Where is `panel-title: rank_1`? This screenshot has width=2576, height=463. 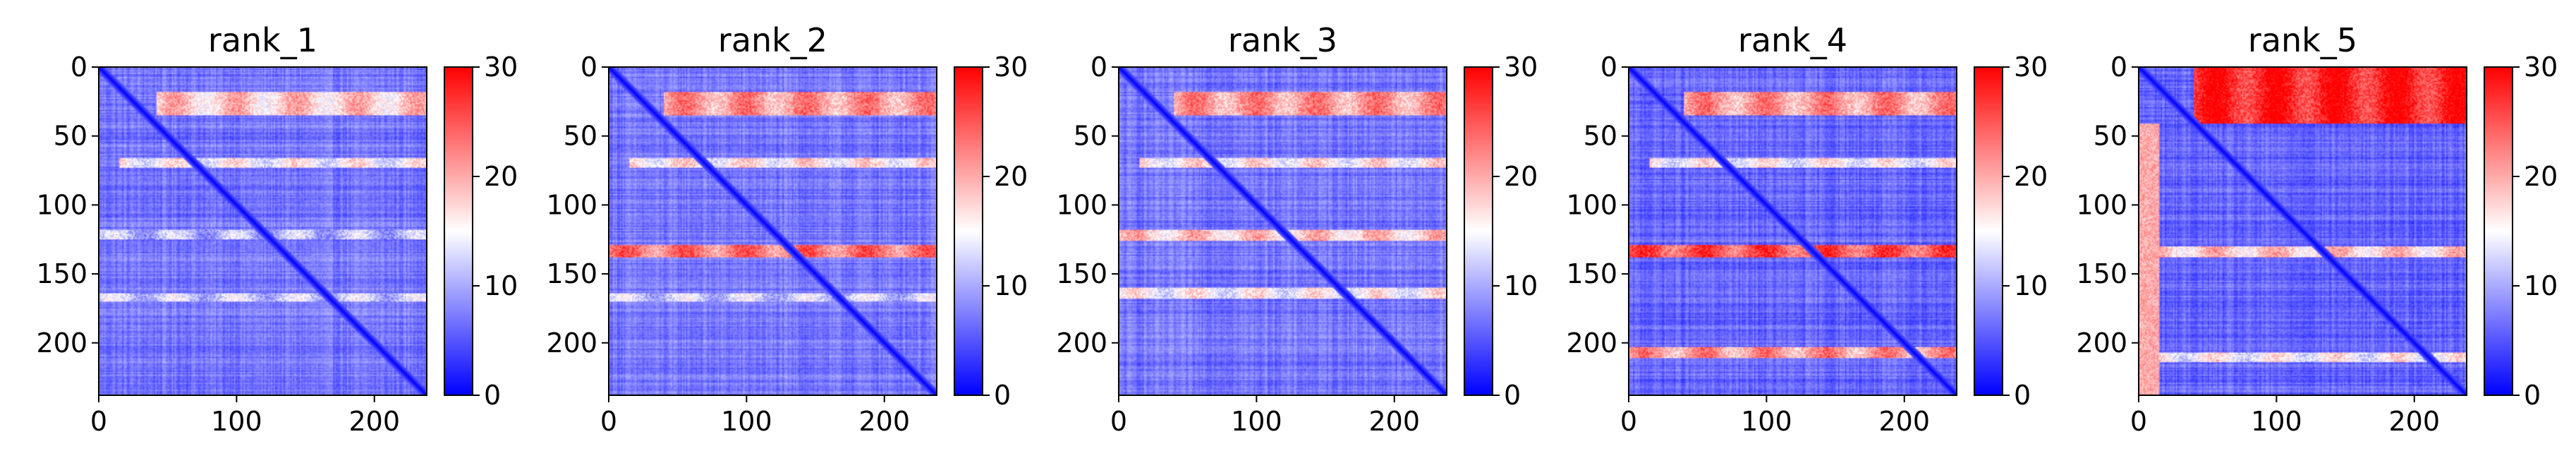
panel-title: rank_1 is located at coordinates (262, 40).